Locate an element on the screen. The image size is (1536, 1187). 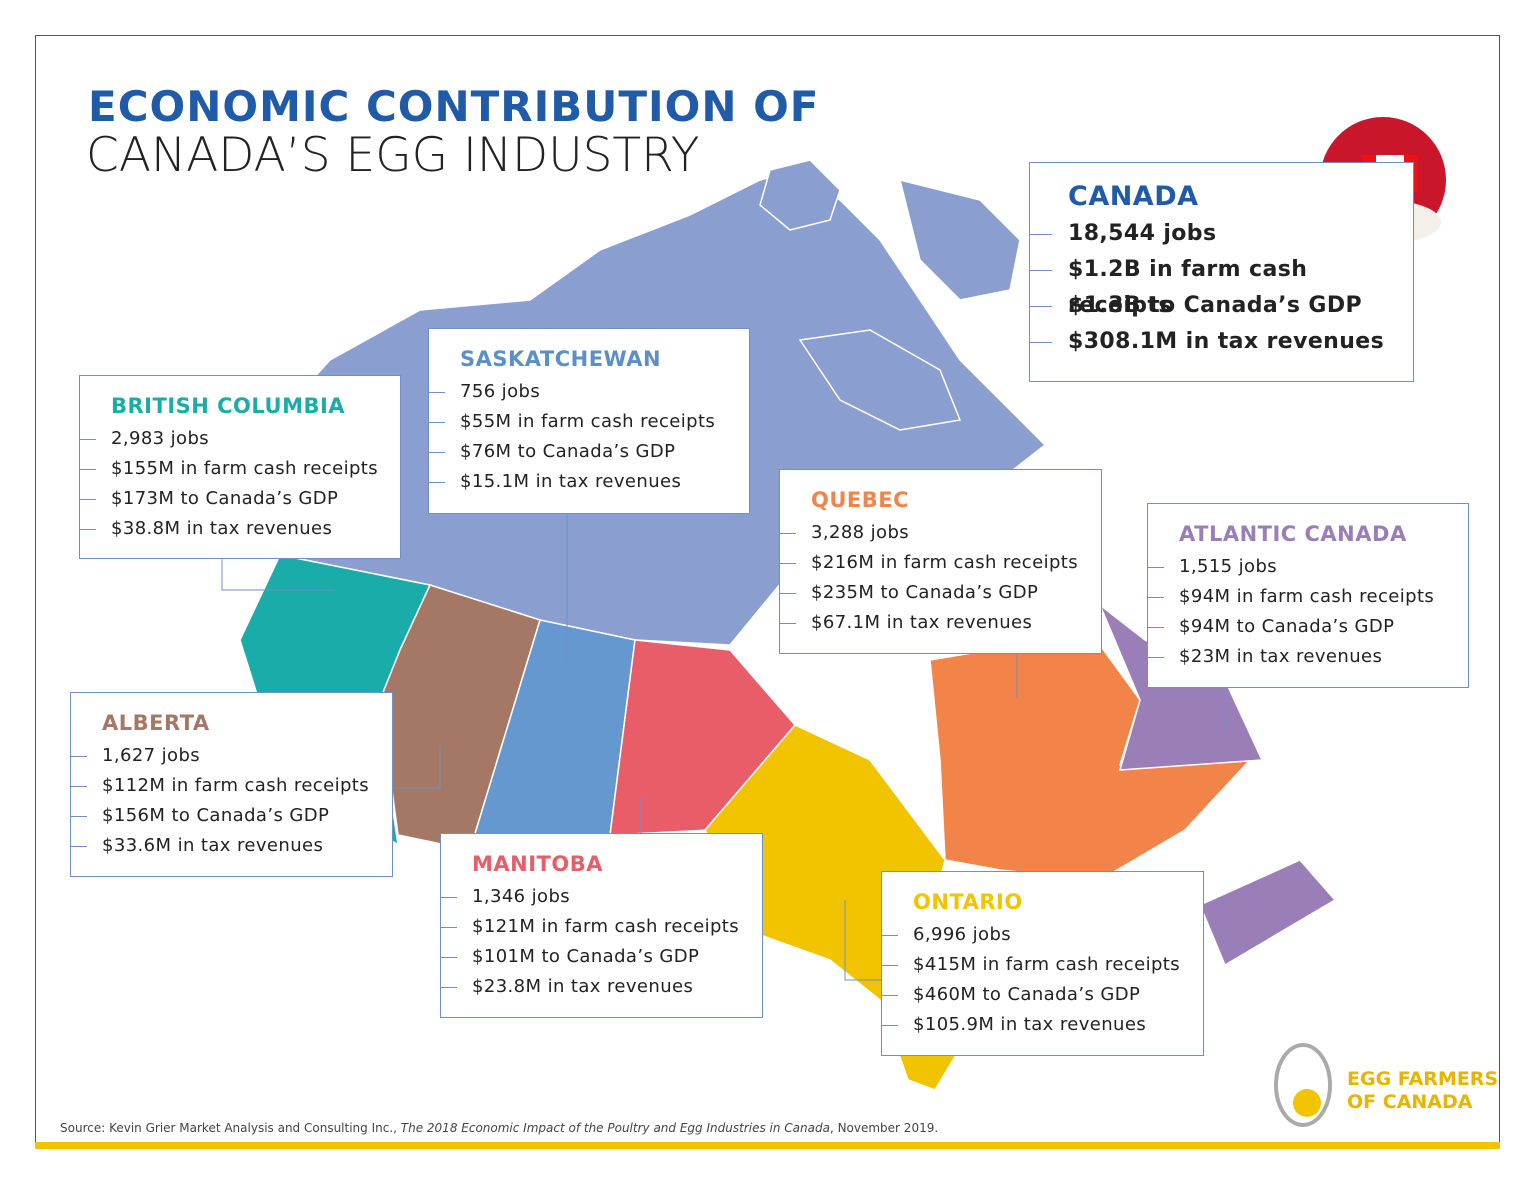
stat-line: 1,346 jobs is located at coordinates (601, 897).